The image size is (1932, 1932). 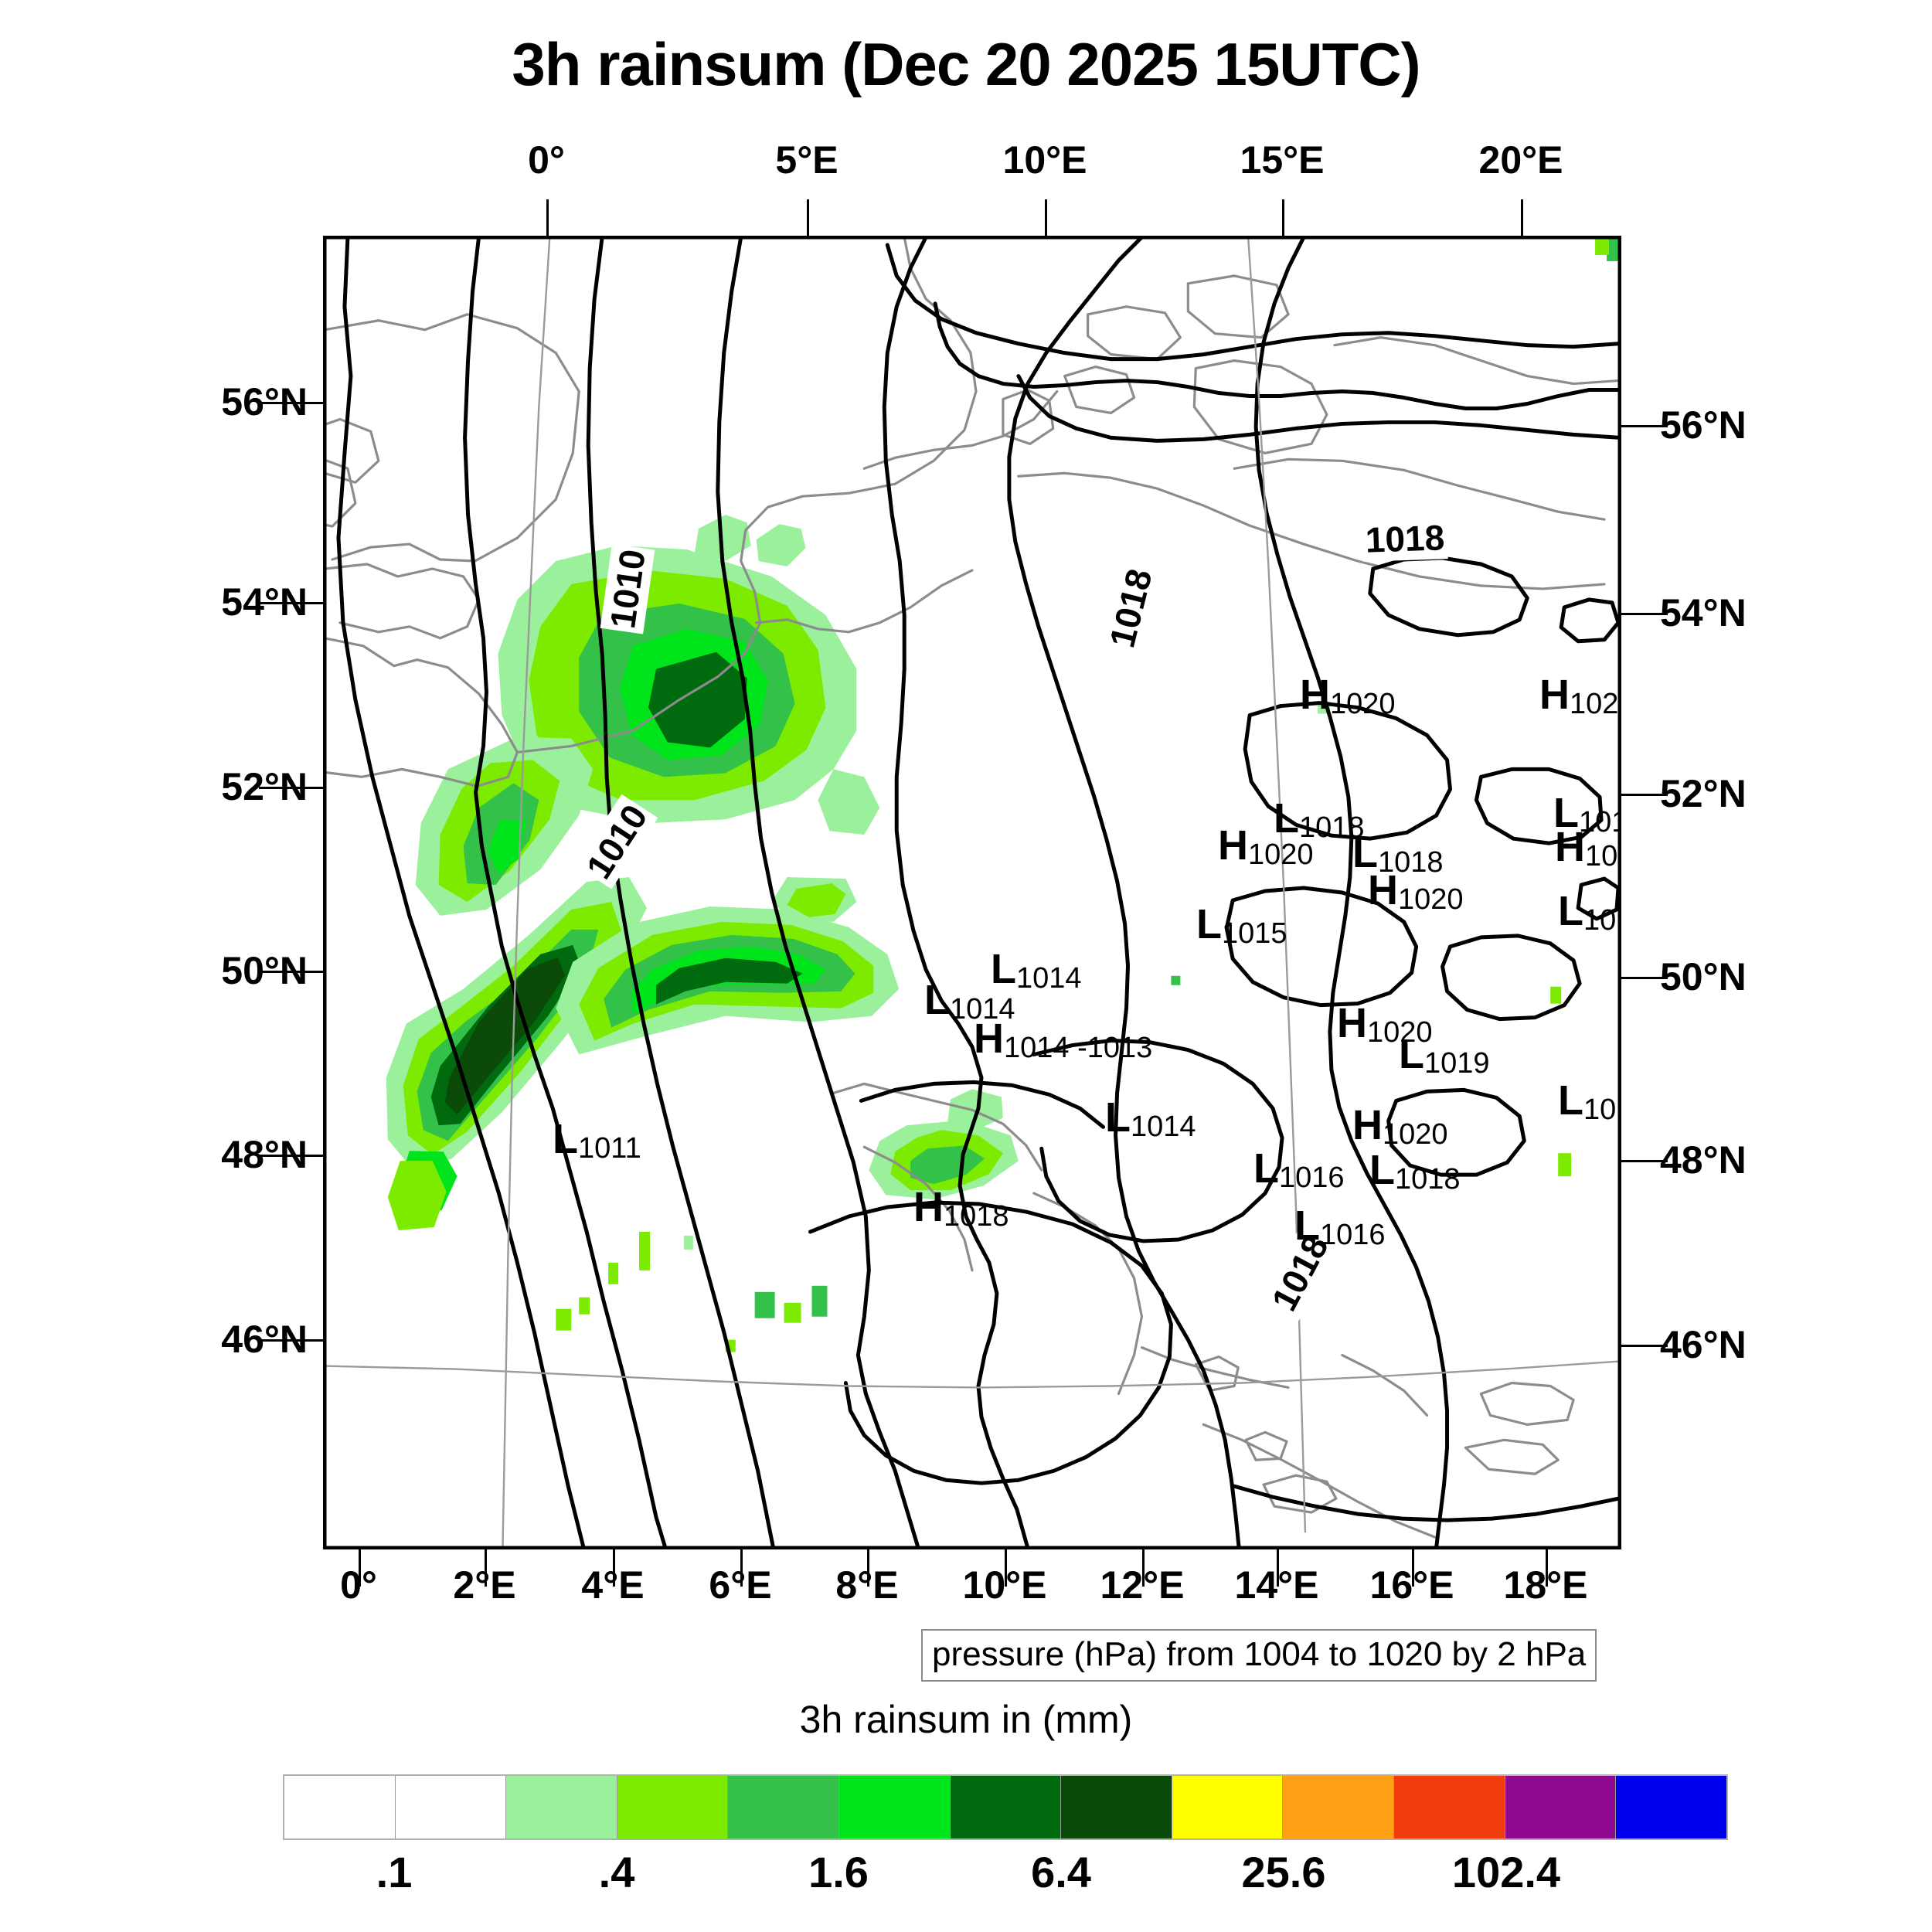 What do you see at coordinates (1703, 1345) in the screenshot?
I see `axis-right-label-5: 46°N` at bounding box center [1703, 1345].